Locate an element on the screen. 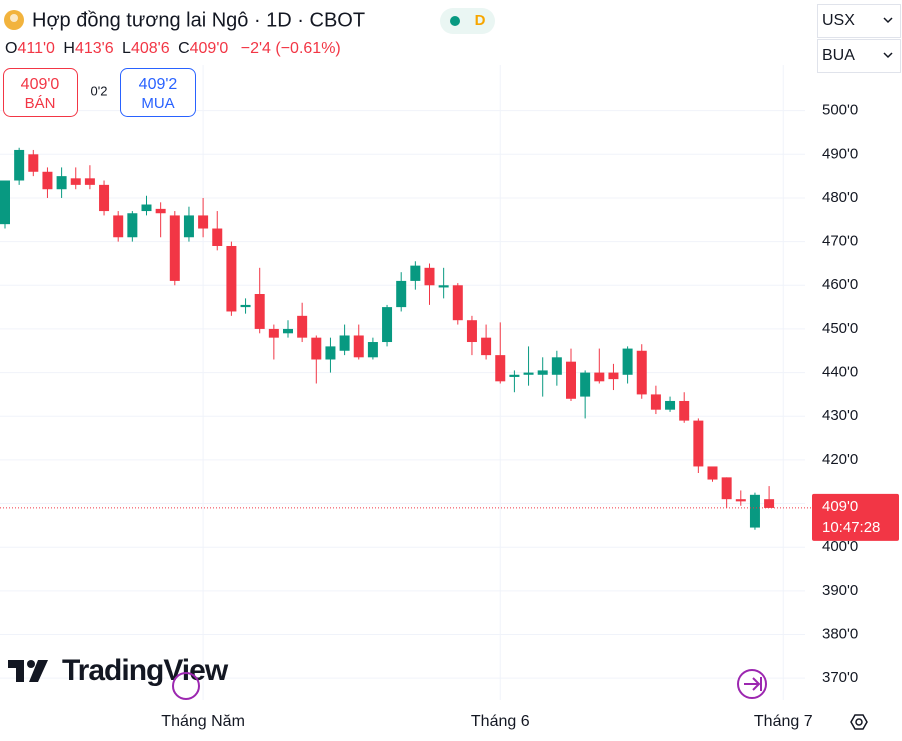  ohlc-key: L is located at coordinates (126, 48).